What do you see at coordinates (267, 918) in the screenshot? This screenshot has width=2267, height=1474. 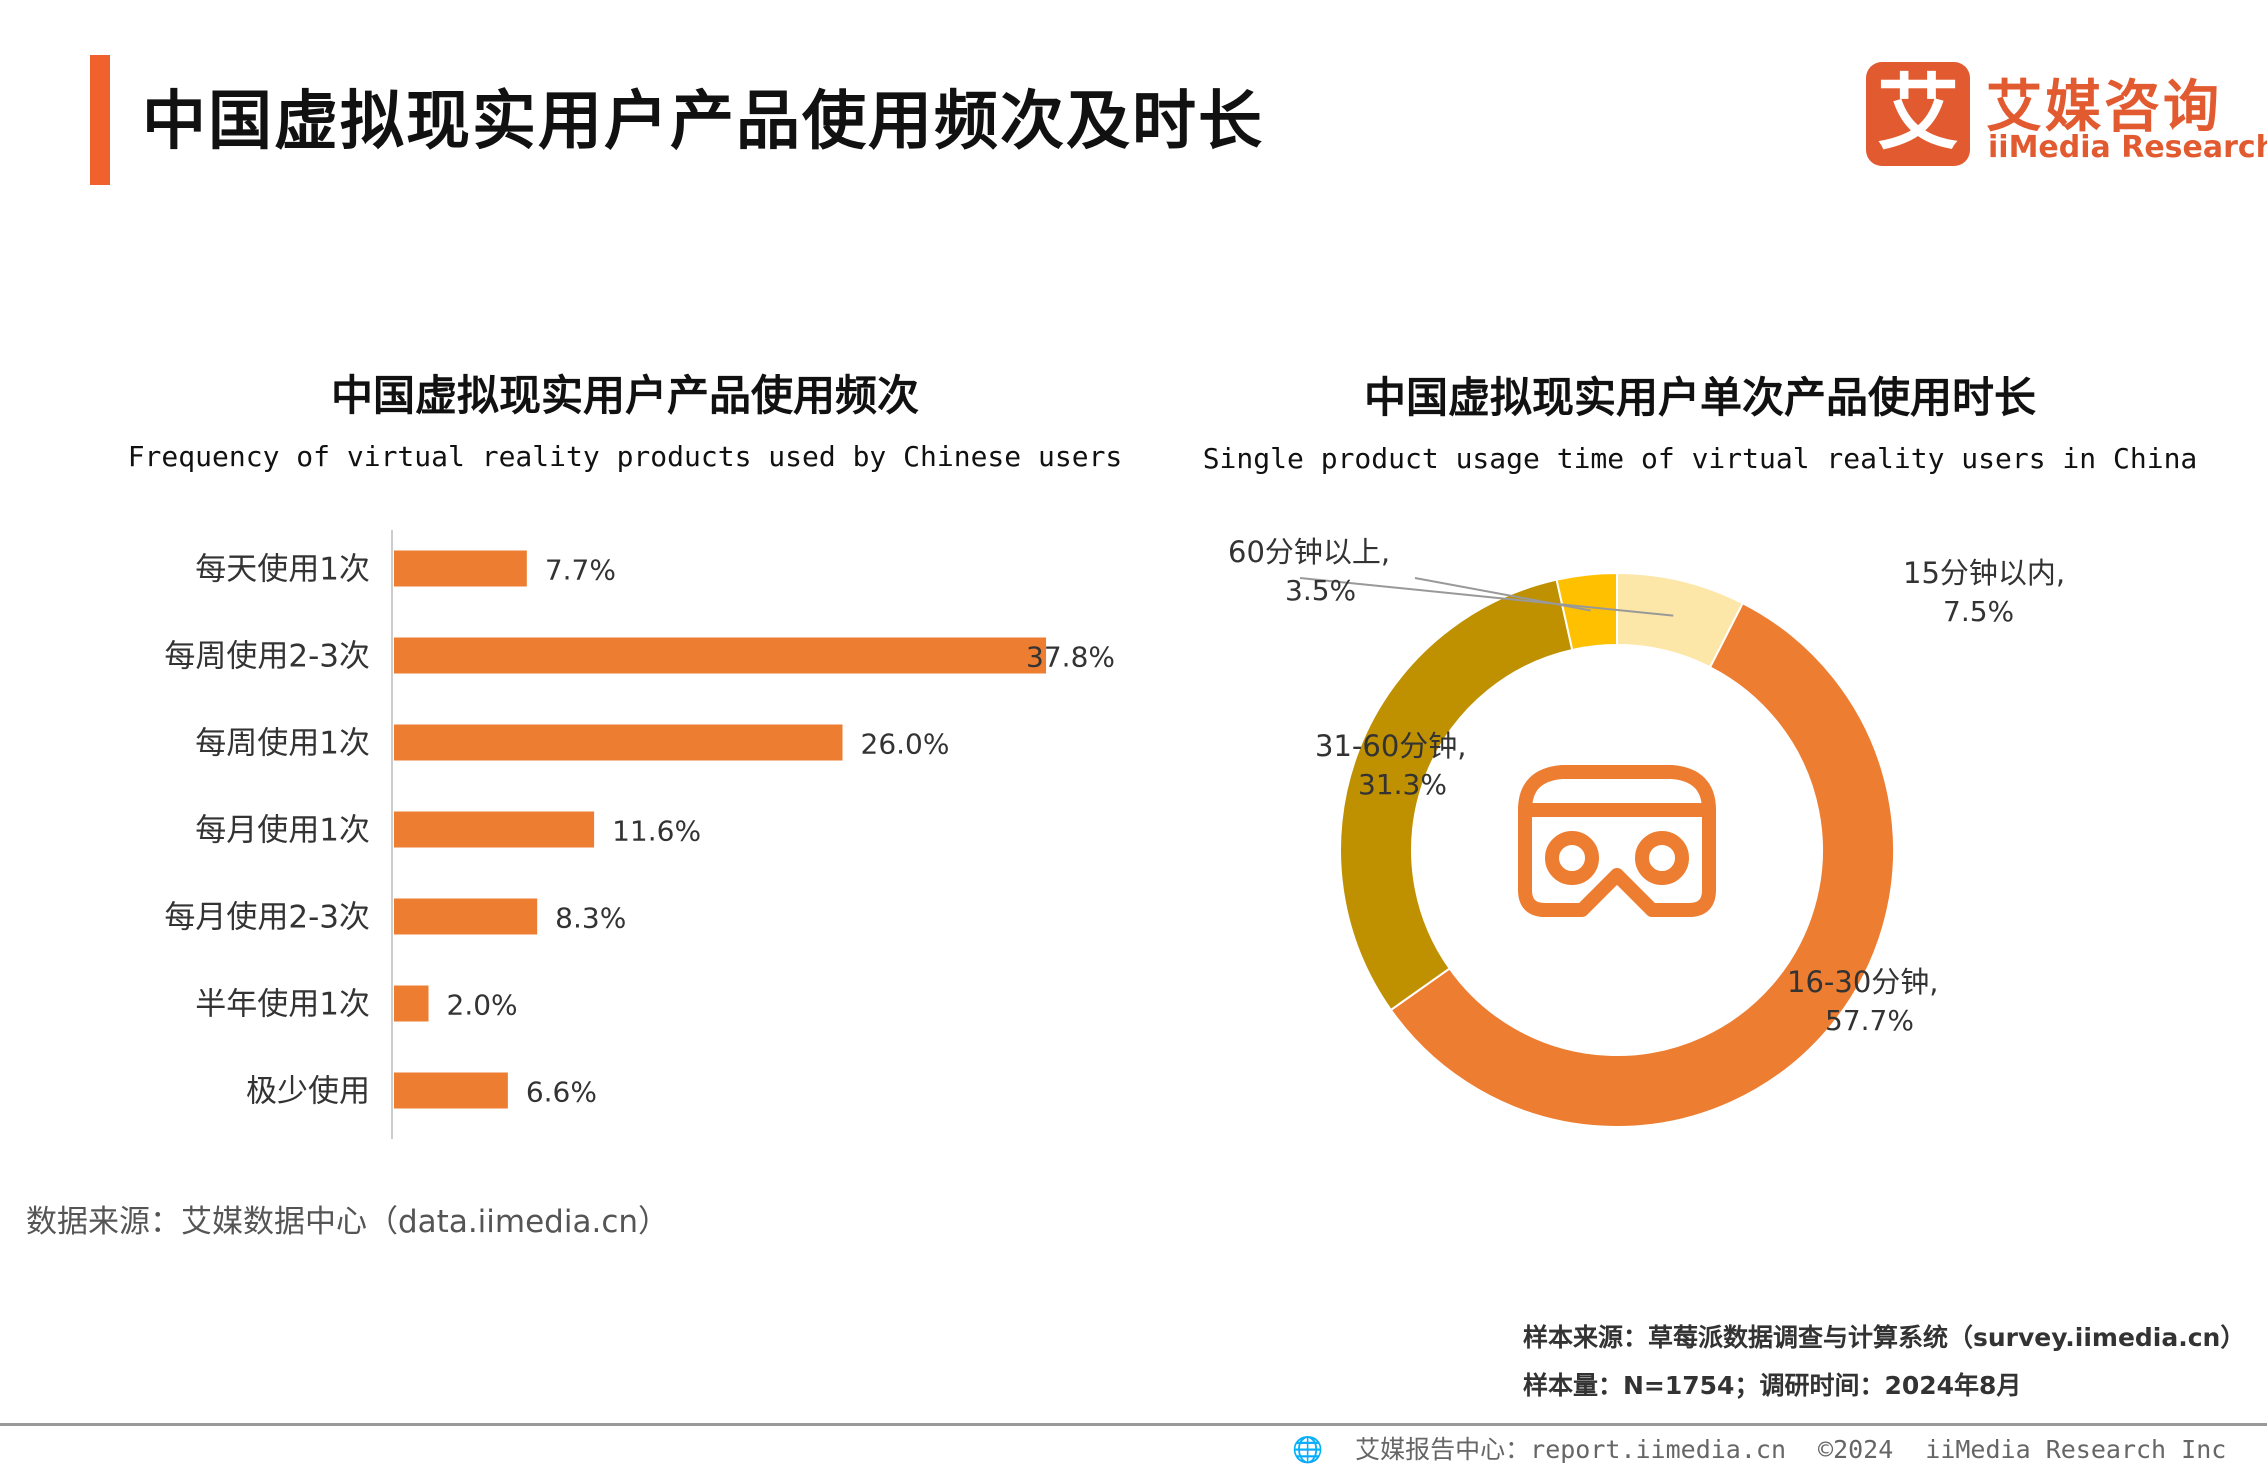 I see `bar-category-label: 每月使用2-3次` at bounding box center [267, 918].